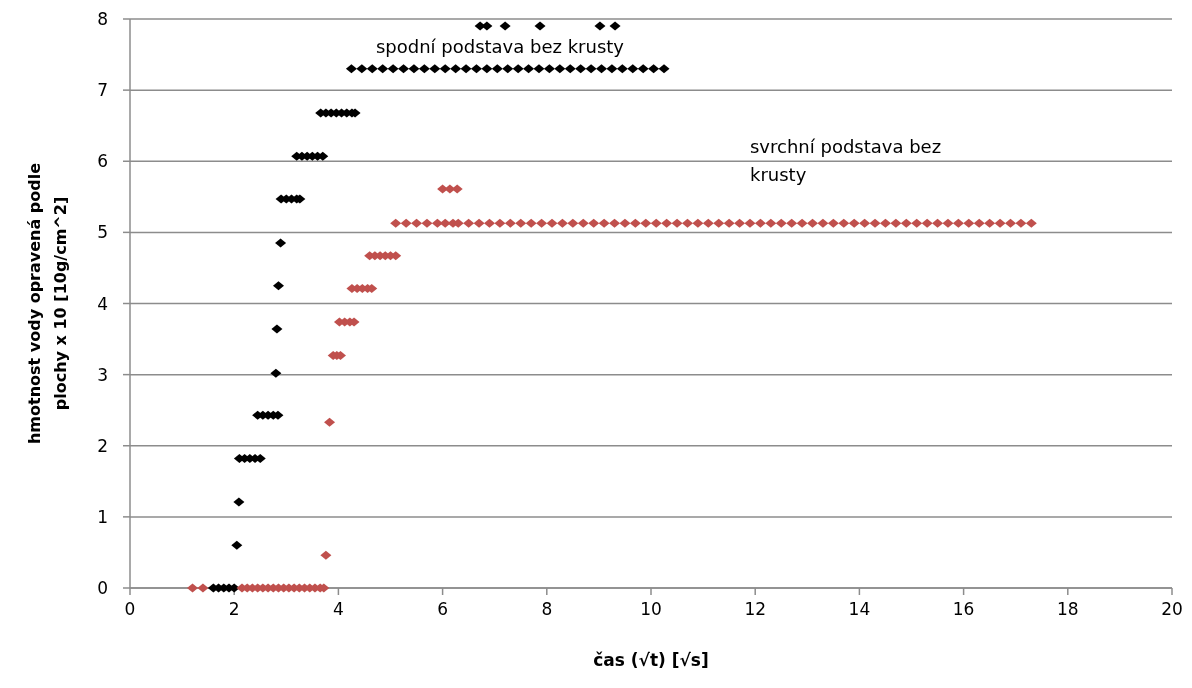 The image size is (1192, 688). What do you see at coordinates (1067, 609) in the screenshot?
I see `x-tick-label: 18` at bounding box center [1067, 609].